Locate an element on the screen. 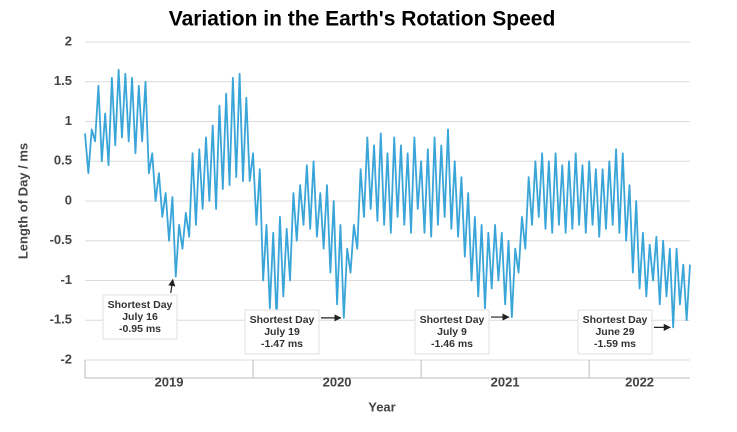 The width and height of the screenshot is (737, 432). y-axis-label: Length of Day / ms is located at coordinates (22, 201).